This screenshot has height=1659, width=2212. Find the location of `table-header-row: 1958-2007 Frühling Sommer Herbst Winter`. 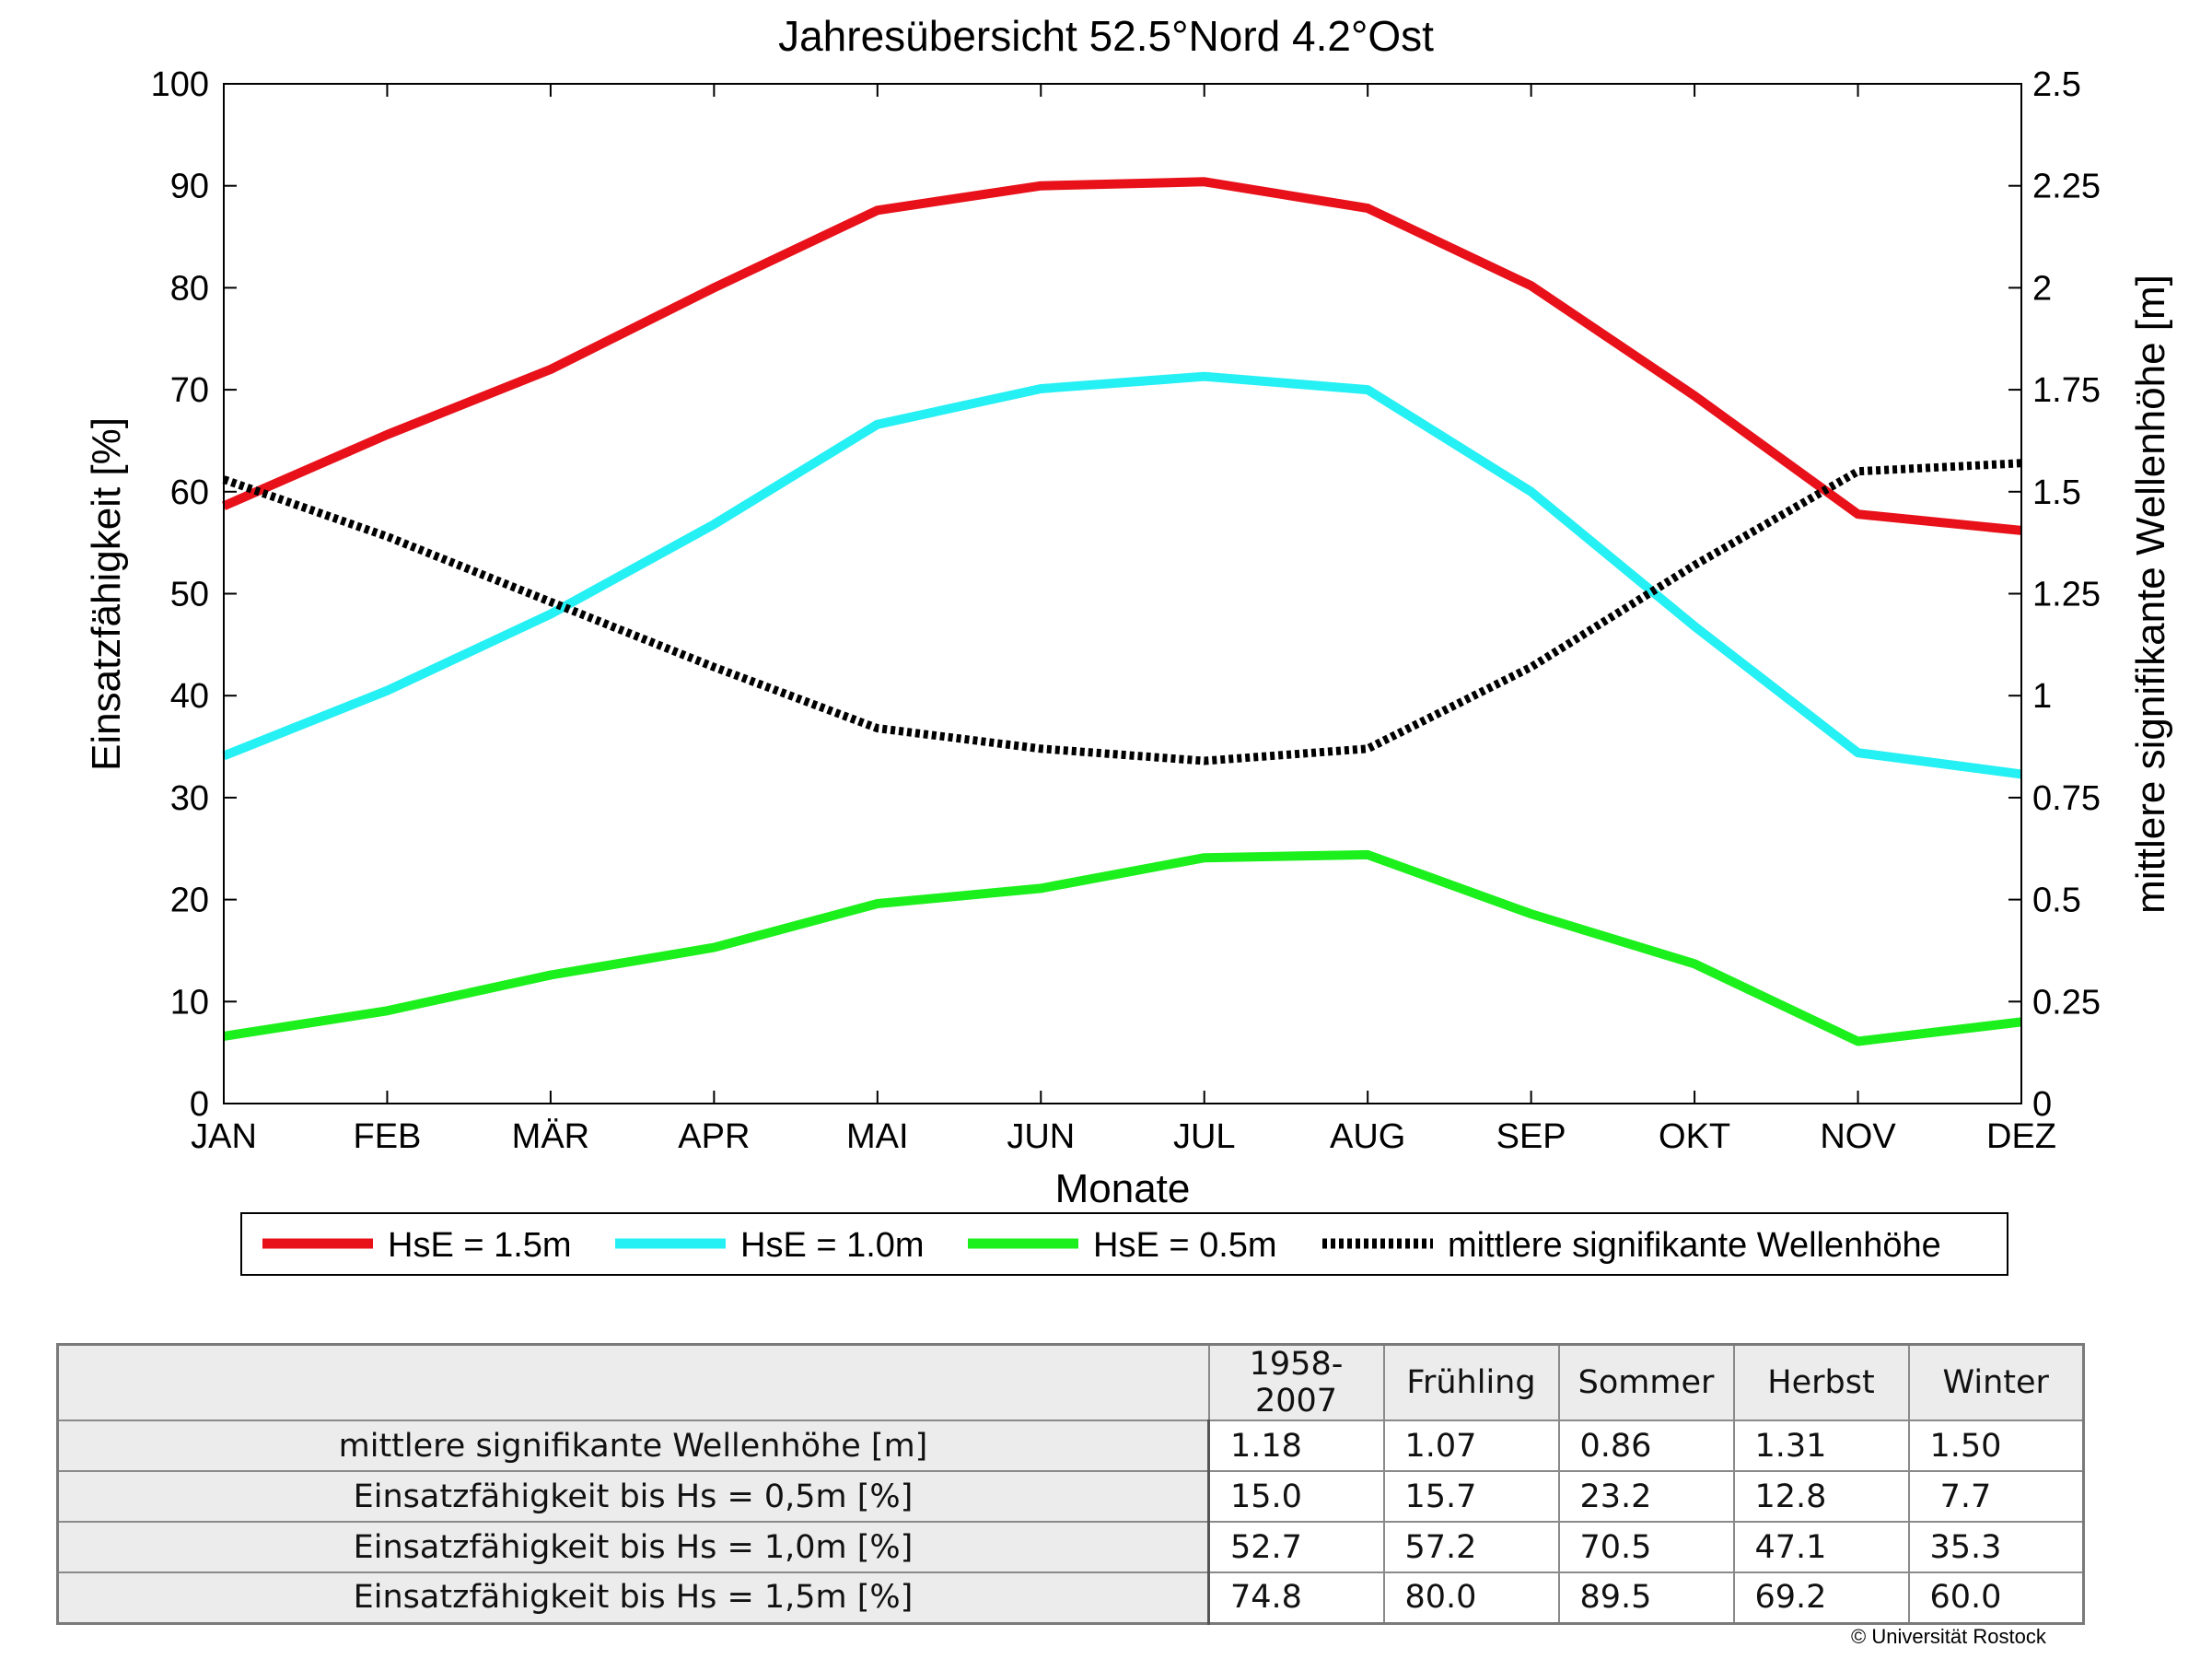

table-header-row: 1958-2007 Frühling Sommer Herbst Winter is located at coordinates (1071, 1382).